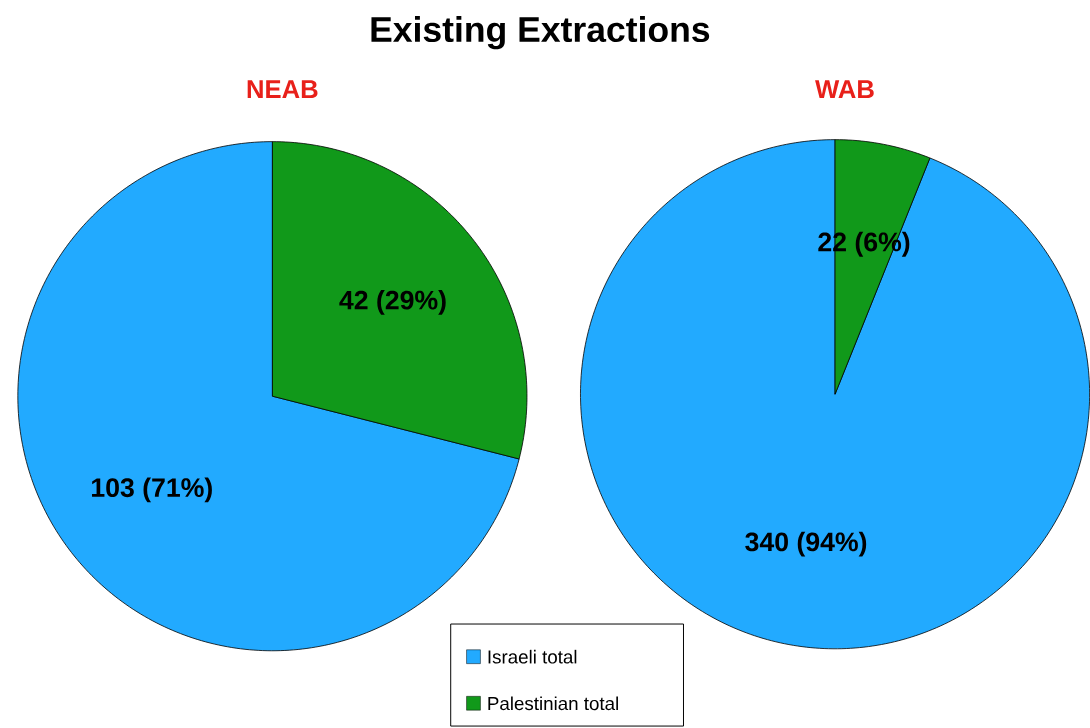  Describe the element at coordinates (532, 656) in the screenshot. I see `legend-label: Israeli total` at that location.